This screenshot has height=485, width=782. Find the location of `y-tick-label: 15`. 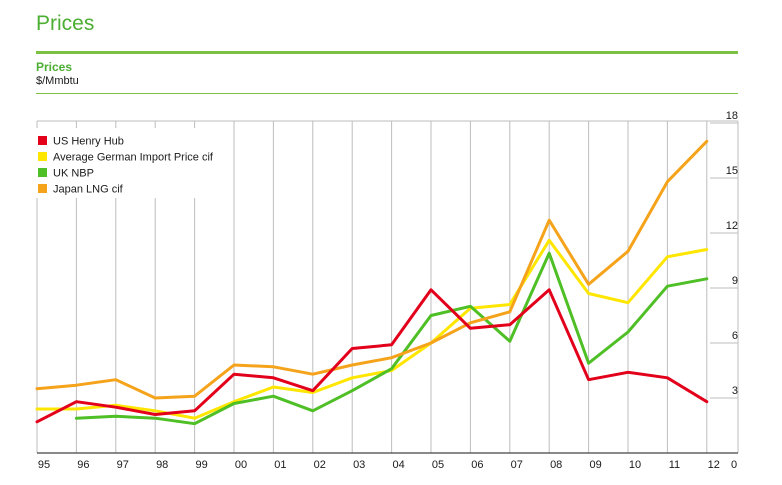

y-tick-label: 15 is located at coordinates (732, 171).